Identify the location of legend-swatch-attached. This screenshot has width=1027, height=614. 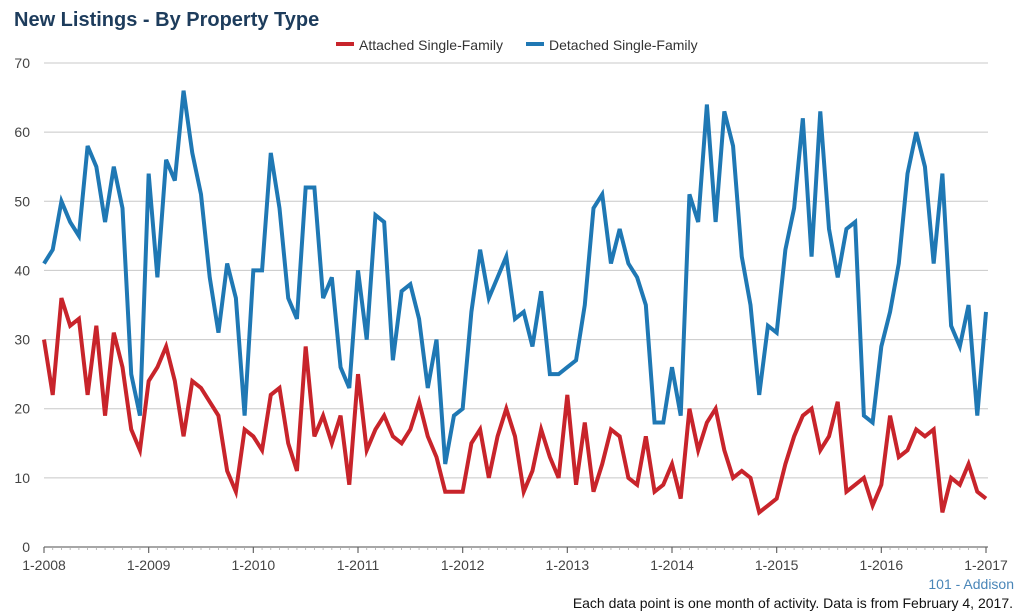
(345, 44).